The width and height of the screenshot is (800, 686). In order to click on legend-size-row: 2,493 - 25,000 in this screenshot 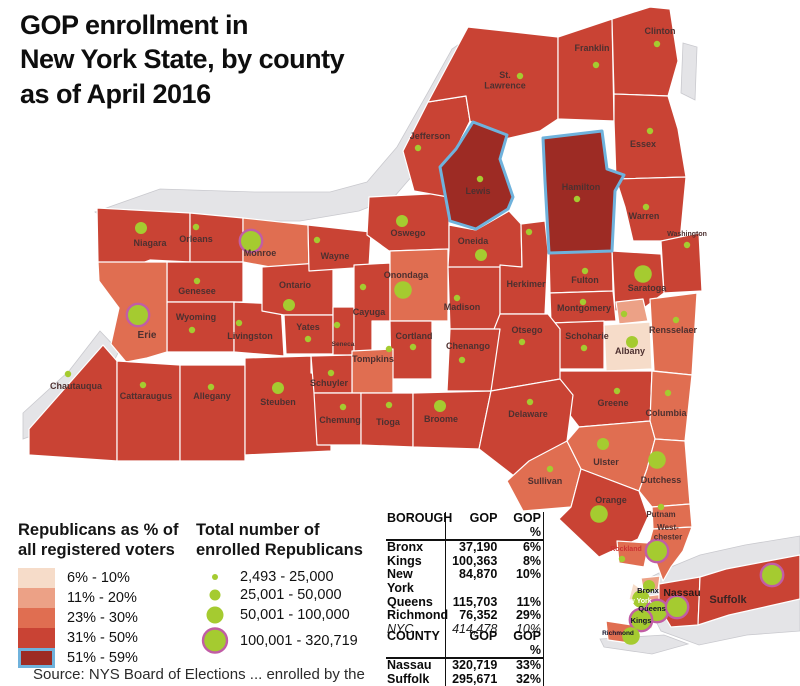, I will do `click(286, 577)`.